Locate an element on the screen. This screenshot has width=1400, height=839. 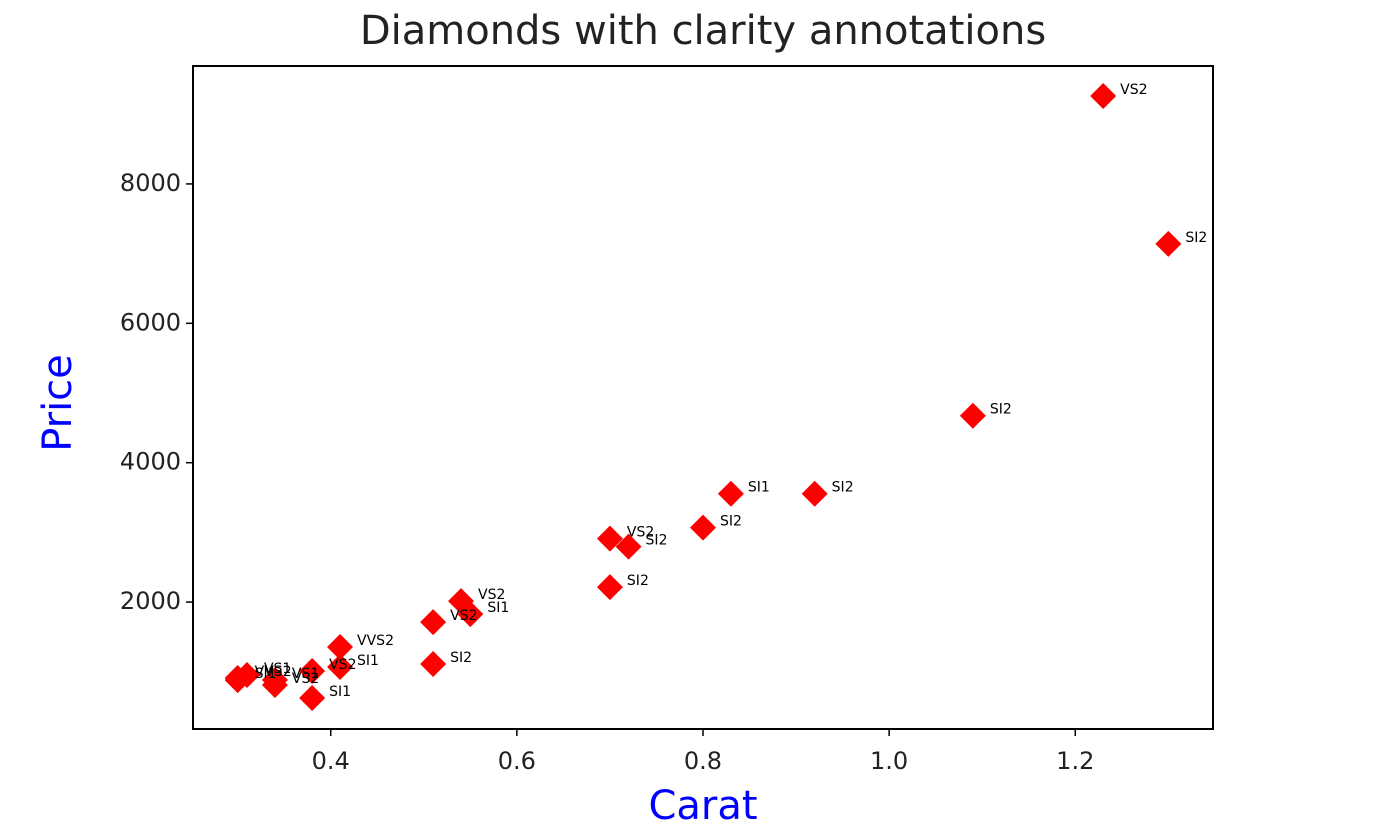
y-tick-label: 6000 is located at coordinates (150, 322).